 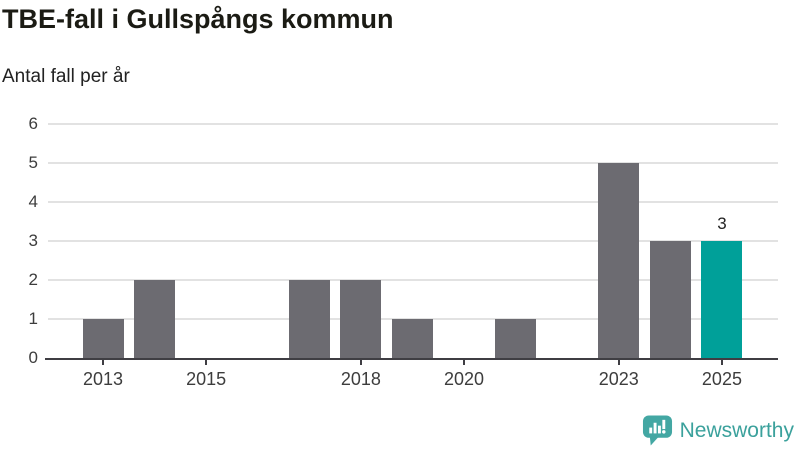 I want to click on y-axis-tick-label-2: 2, so click(x=33, y=279).